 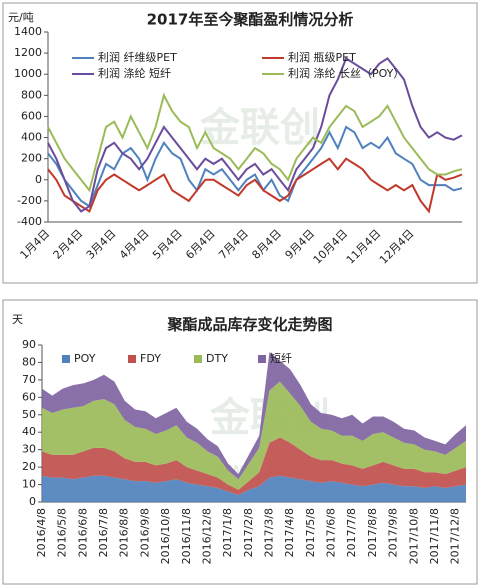 What do you see at coordinates (29, 484) in the screenshot?
I see `y-tick-label: 10` at bounding box center [29, 484].